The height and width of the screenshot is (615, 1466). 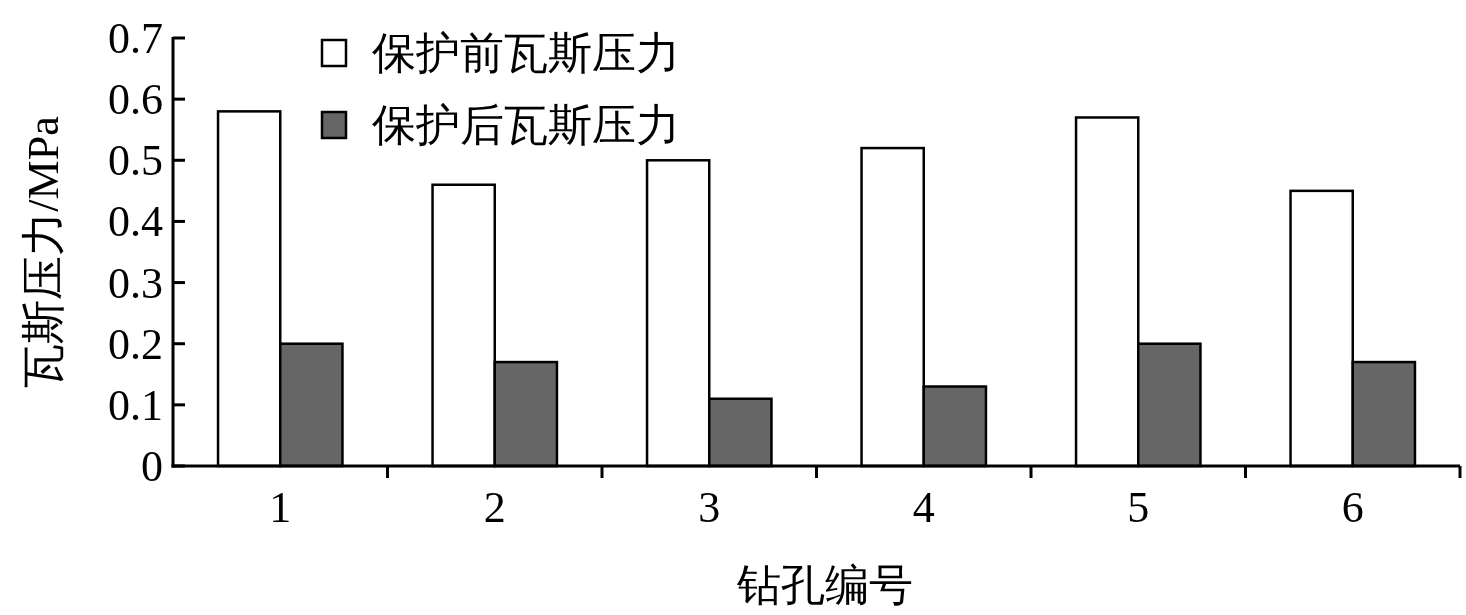 I want to click on legend-label: 保护后瓦斯压力, so click(x=526, y=125).